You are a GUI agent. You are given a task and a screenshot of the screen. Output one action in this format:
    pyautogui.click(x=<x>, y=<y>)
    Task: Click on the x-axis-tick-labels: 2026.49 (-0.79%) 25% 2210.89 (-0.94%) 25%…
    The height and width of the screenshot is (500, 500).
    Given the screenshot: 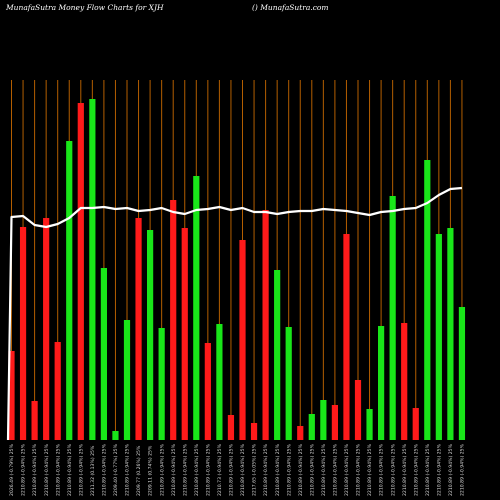 What is the action you would take?
    pyautogui.click(x=237, y=469)
    